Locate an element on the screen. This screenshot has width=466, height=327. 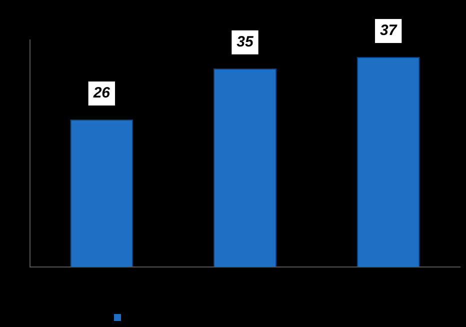
data-label: 35 is located at coordinates (245, 42).